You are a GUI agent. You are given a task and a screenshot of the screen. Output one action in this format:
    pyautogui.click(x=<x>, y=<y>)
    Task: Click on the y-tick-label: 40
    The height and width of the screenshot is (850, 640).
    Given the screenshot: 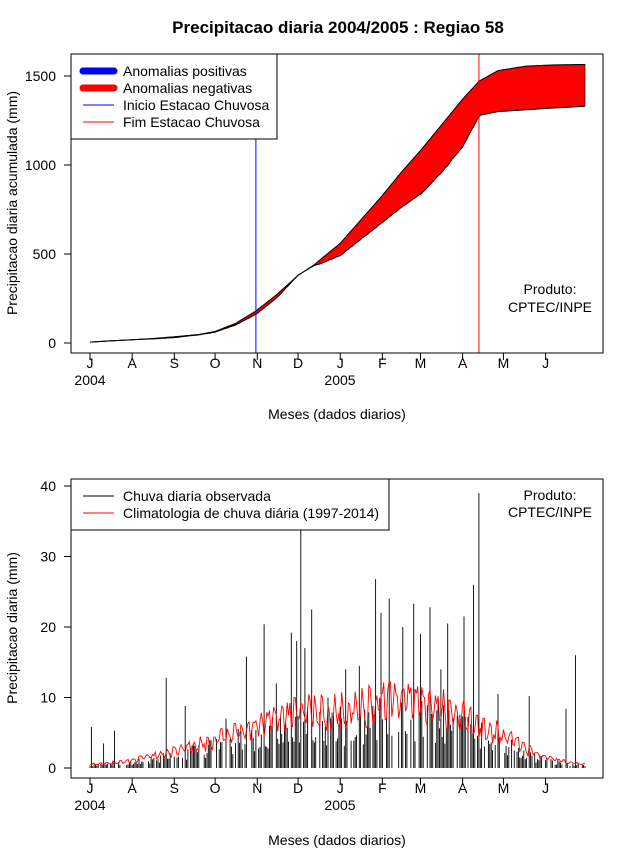 What is the action you would take?
    pyautogui.click(x=48, y=486)
    